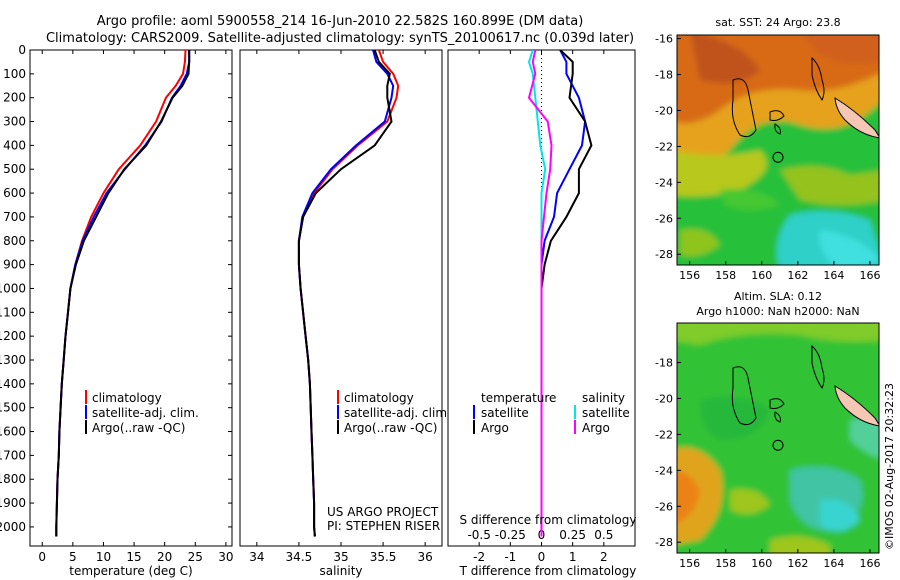  I want to click on depth-tick-label: 900, so click(14, 265).